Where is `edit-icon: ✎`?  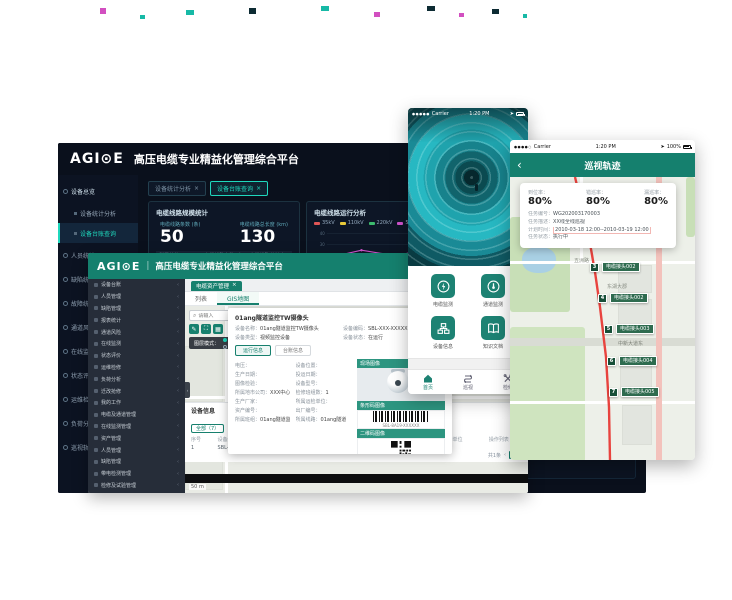
edit-icon: ✎ is located at coordinates (194, 329).